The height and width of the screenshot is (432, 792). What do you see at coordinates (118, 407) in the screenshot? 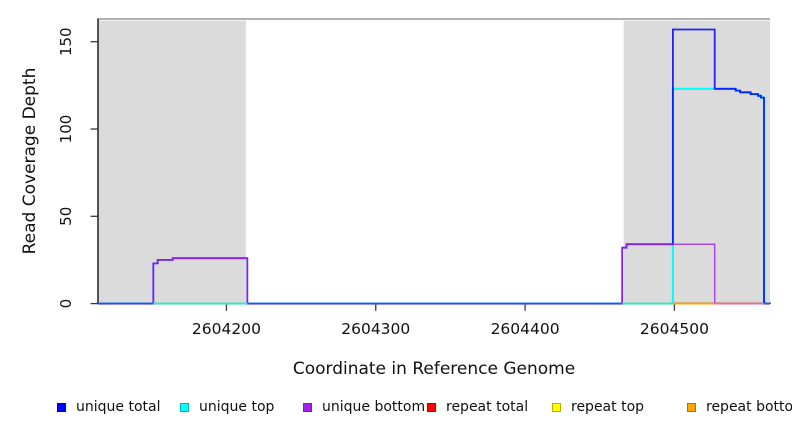
I see `legend-label-unique-total: unique total` at bounding box center [118, 407].